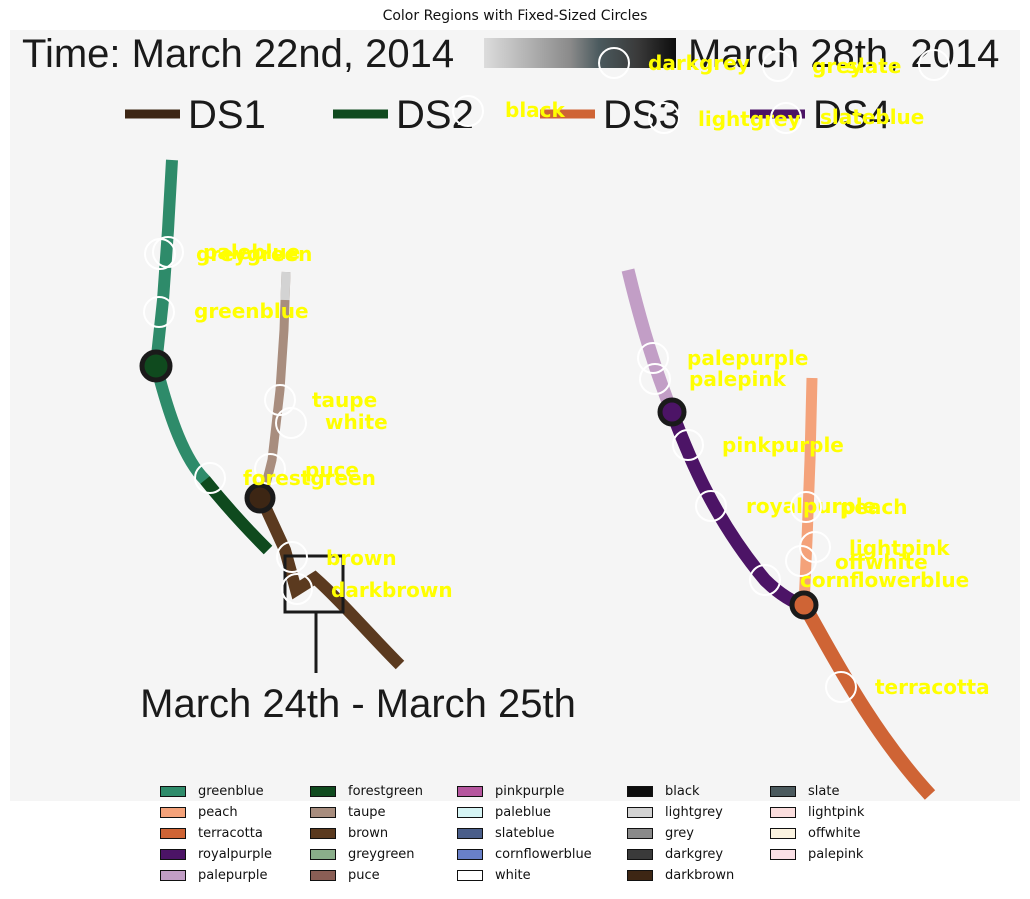  I want to click on legend-label: brown, so click(368, 833).